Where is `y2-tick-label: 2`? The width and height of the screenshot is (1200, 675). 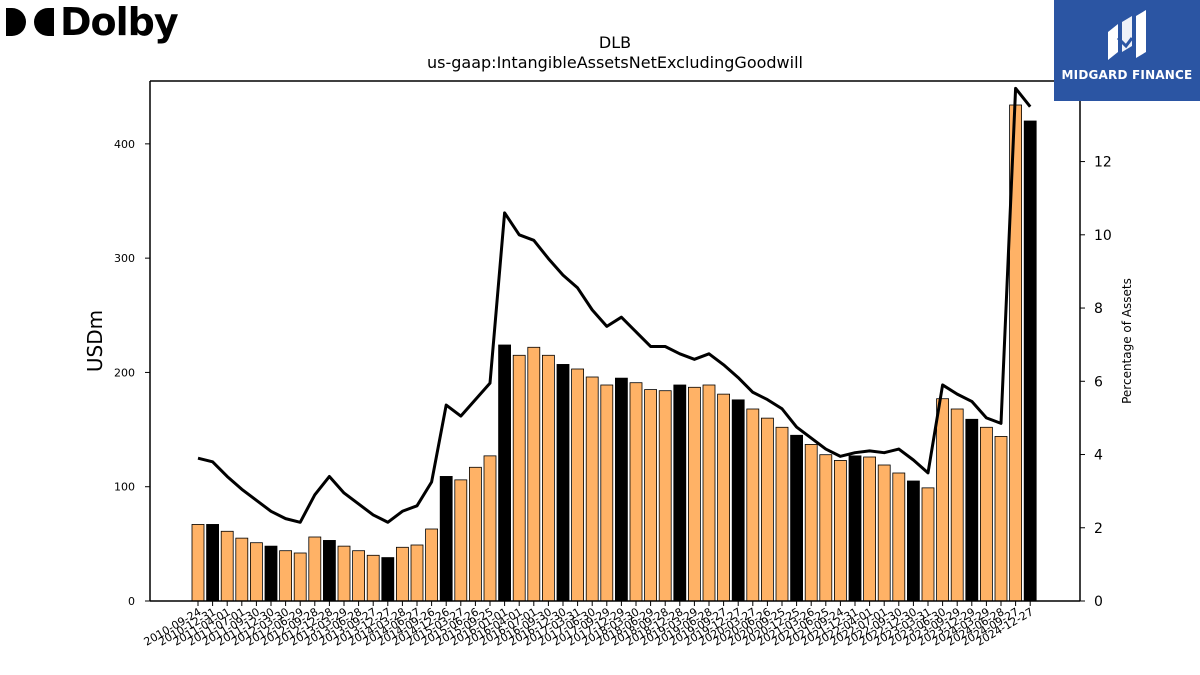
y2-tick-label: 2 is located at coordinates (1098, 529).